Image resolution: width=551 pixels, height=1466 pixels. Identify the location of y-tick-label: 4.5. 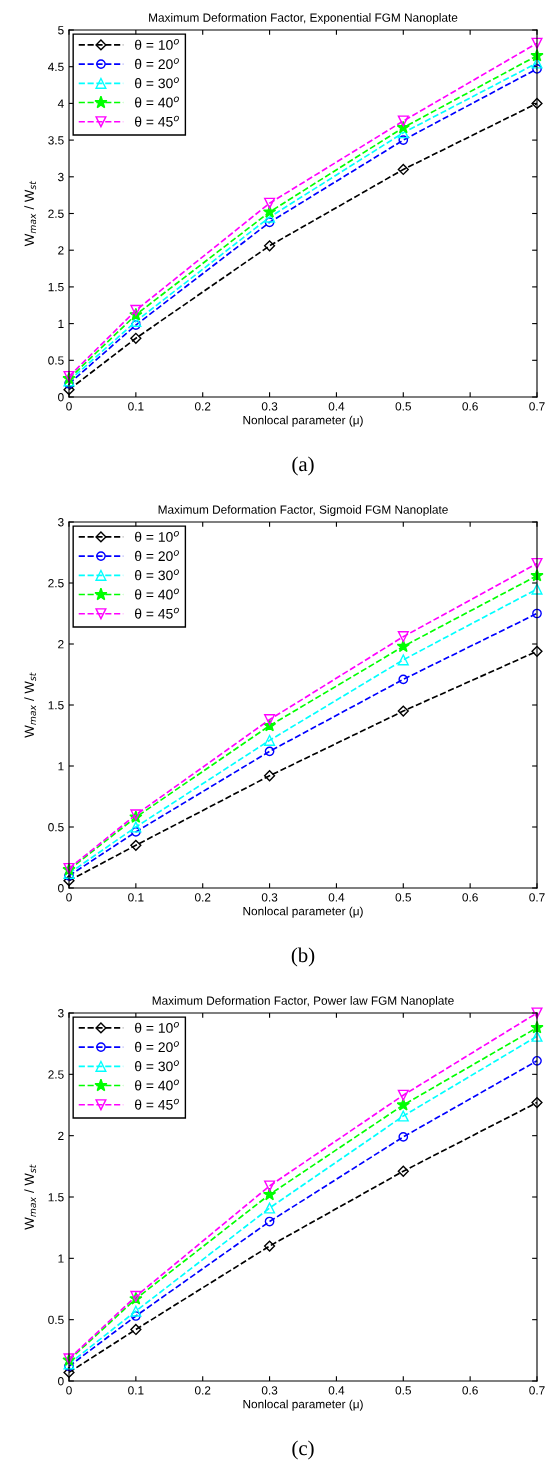
(56, 67).